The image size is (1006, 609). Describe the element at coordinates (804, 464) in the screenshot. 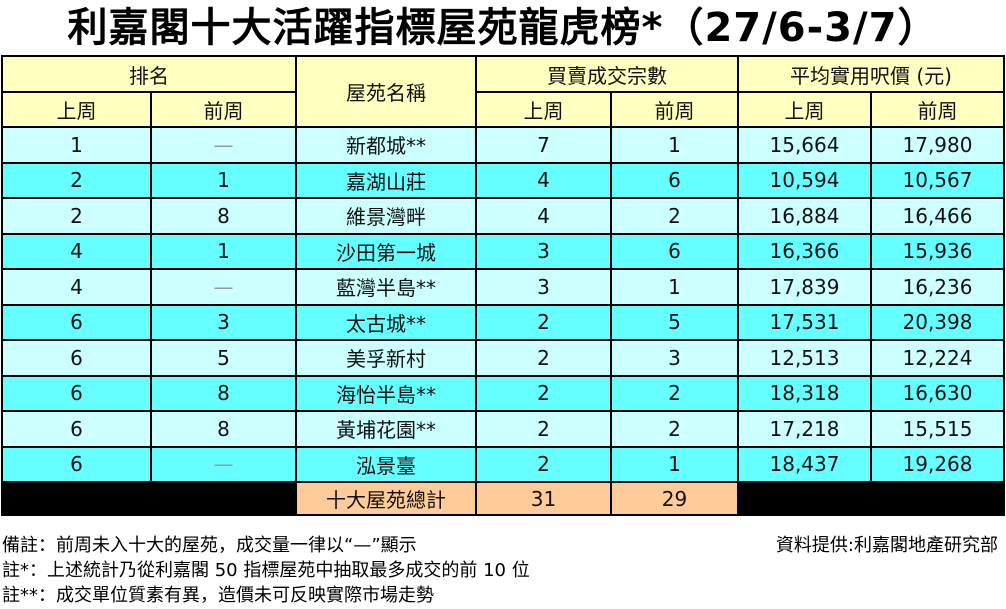

I see `cell-price-last: 18,437` at that location.